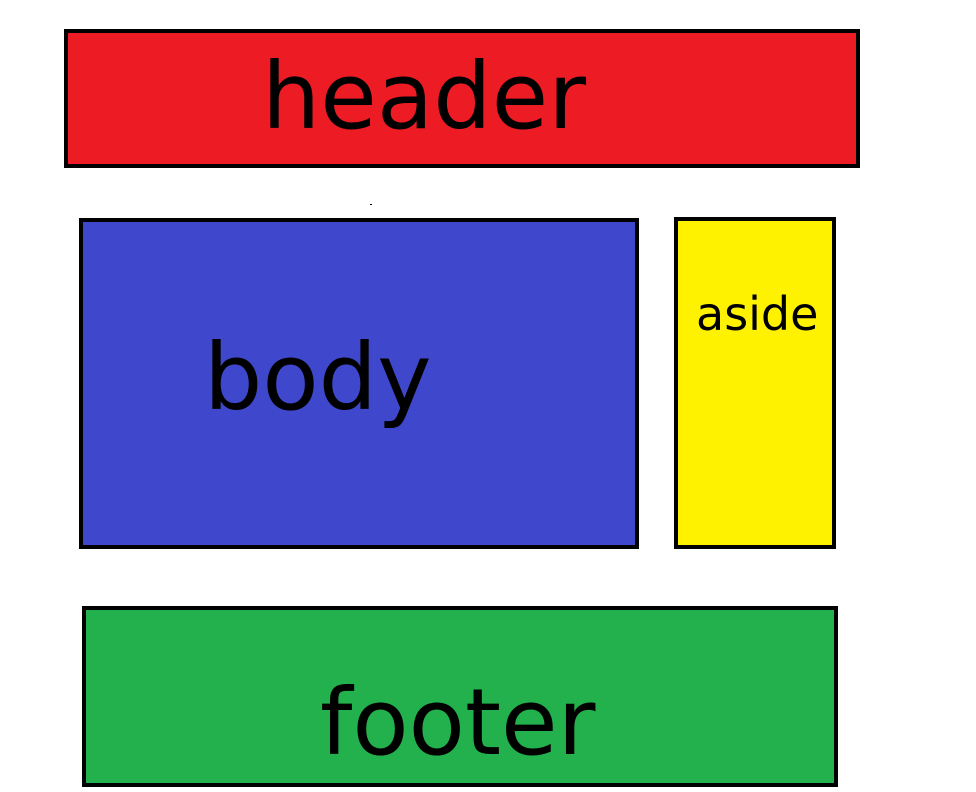 Image resolution: width=976 pixels, height=792 pixels. Describe the element at coordinates (458, 722) in the screenshot. I see `footer-label: footer` at that location.